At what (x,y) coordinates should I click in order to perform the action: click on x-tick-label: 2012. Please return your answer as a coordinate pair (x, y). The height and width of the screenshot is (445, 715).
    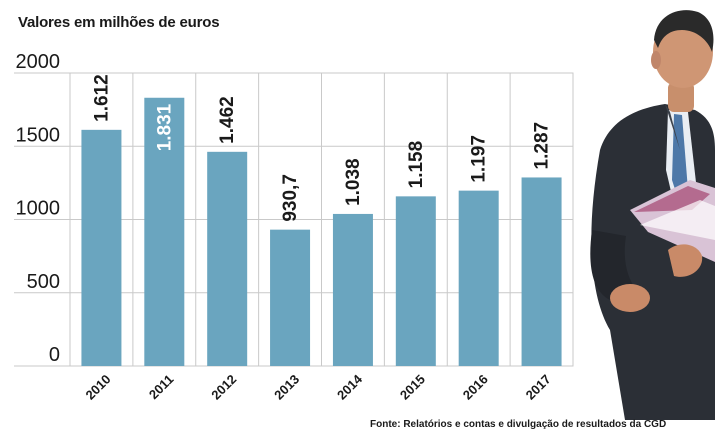
    Looking at the image, I should click on (223, 387).